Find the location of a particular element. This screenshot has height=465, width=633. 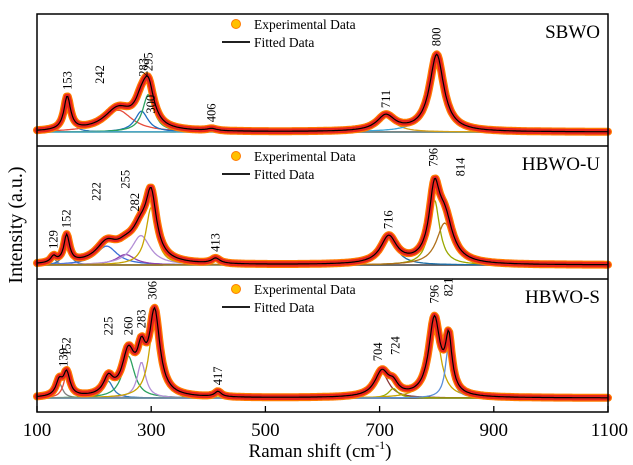

peak-label-282: 282 is located at coordinates (135, 202).